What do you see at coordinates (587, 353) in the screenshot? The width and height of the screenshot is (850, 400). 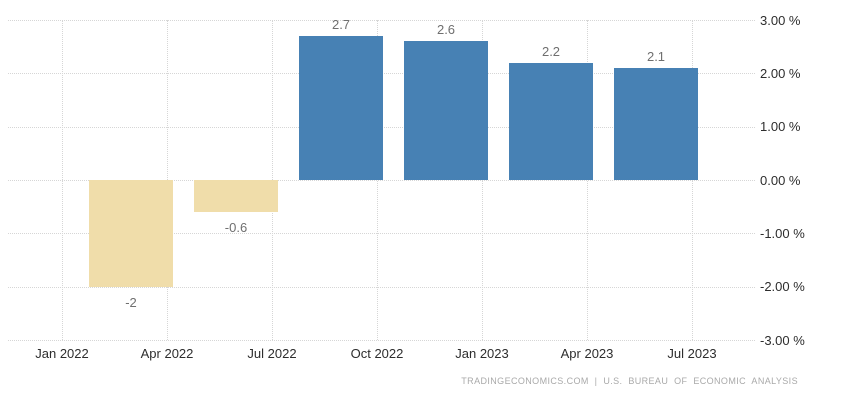 I see `x-axis-label: Apr 2023` at bounding box center [587, 353].